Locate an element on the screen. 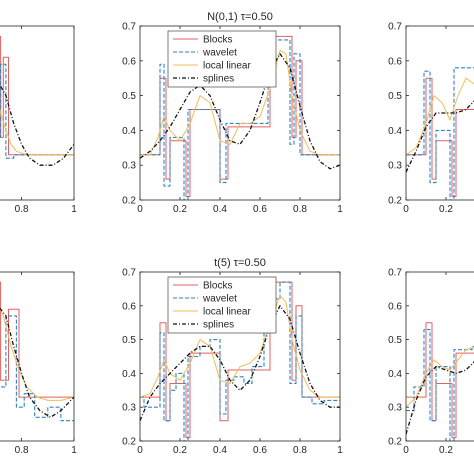 This screenshot has height=474, width=474. legend-box is located at coordinates (222, 305).